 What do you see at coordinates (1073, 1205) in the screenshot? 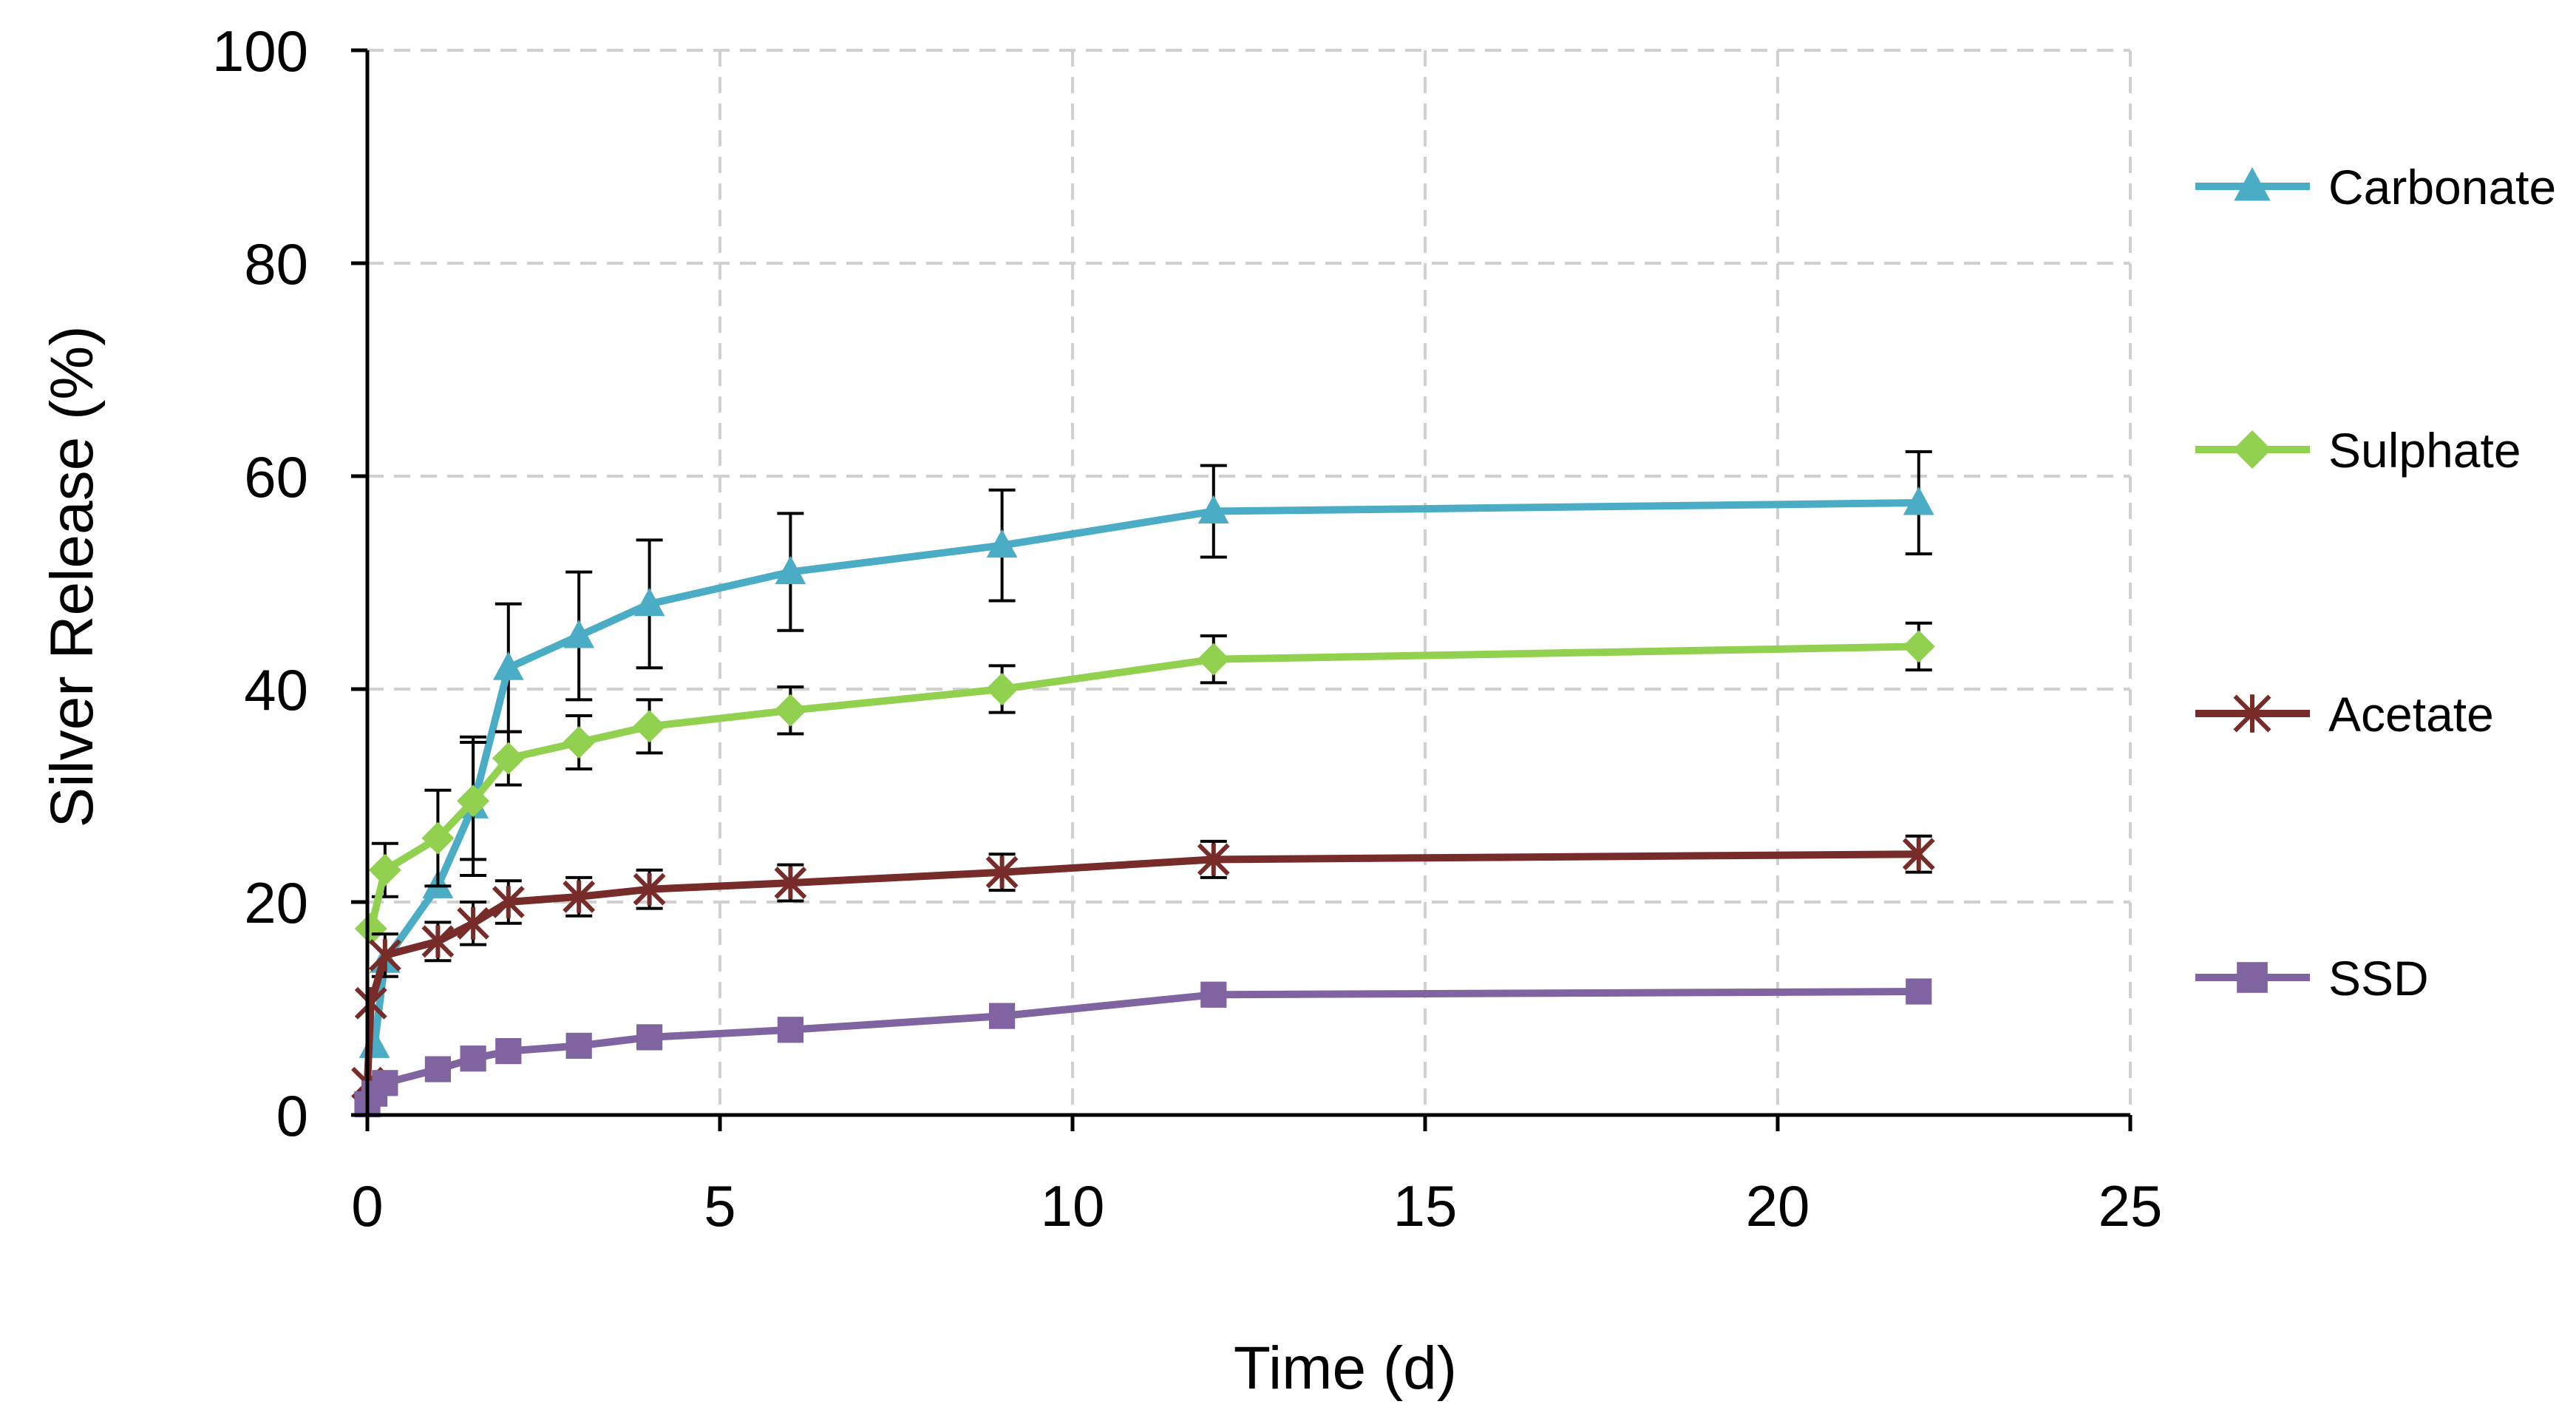
I see `x-tick-label: 10` at bounding box center [1073, 1205].